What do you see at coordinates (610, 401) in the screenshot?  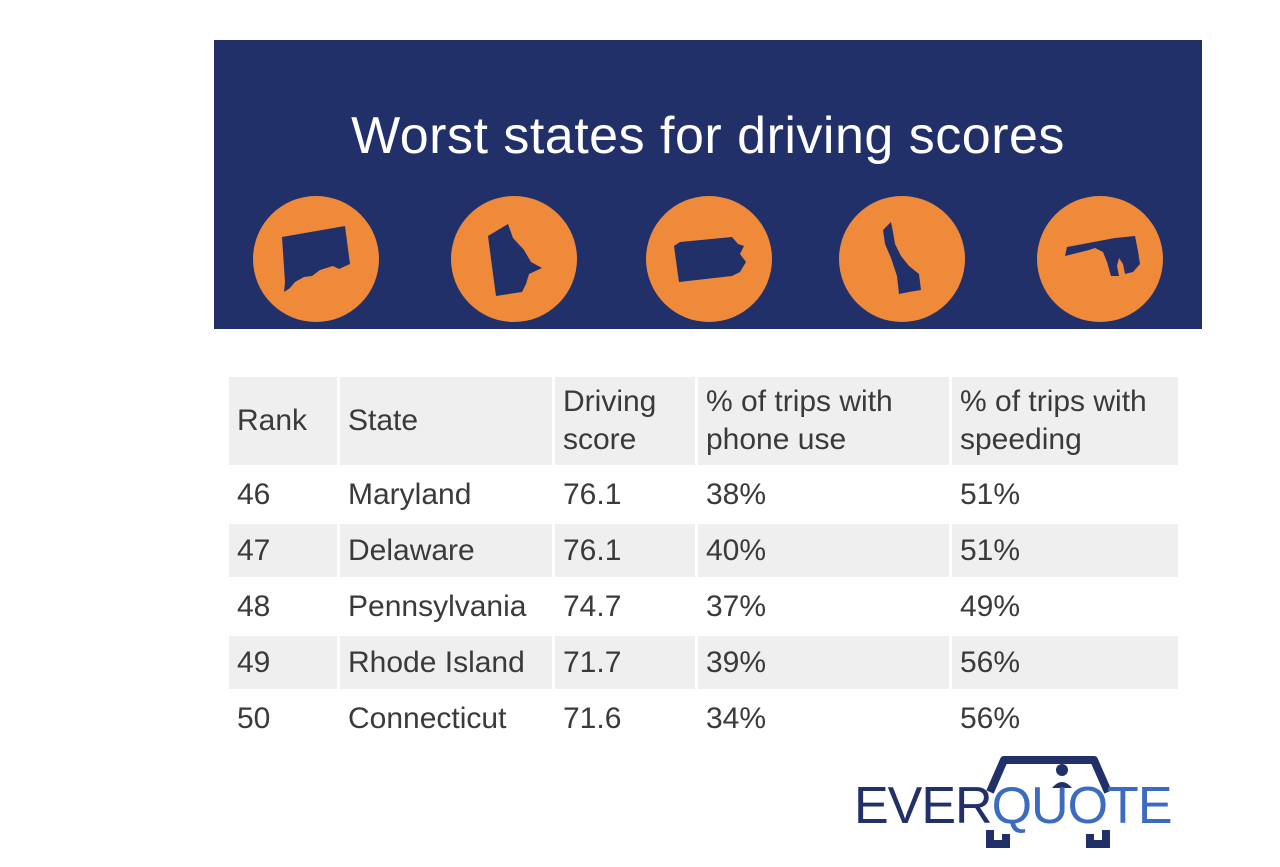 I see `header-line: Driving` at bounding box center [610, 401].